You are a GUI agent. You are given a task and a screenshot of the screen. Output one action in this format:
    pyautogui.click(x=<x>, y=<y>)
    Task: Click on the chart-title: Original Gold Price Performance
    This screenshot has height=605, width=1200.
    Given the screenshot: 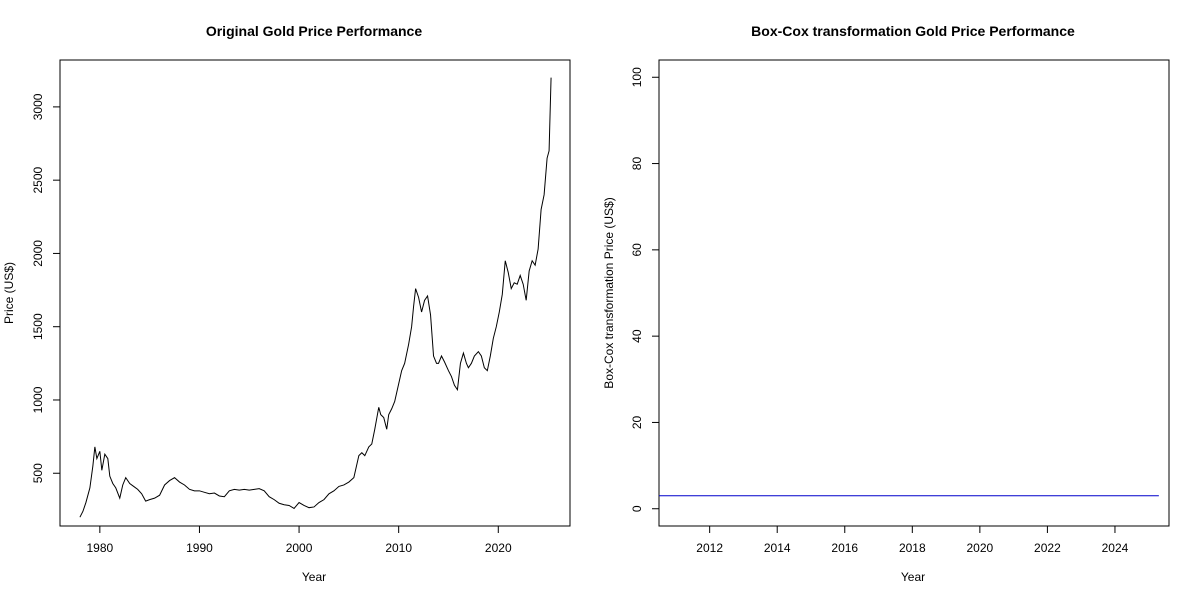 What is the action you would take?
    pyautogui.click(x=314, y=31)
    